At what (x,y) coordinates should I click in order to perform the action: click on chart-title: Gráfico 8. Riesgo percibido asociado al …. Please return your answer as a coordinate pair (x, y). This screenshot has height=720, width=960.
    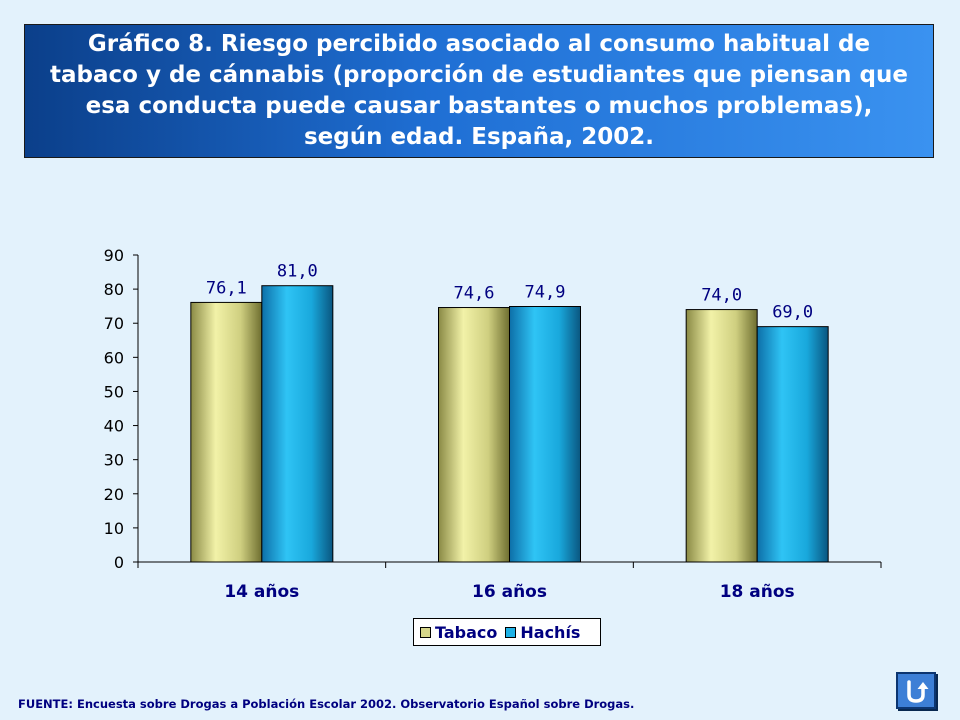
    Looking at the image, I should click on (479, 90).